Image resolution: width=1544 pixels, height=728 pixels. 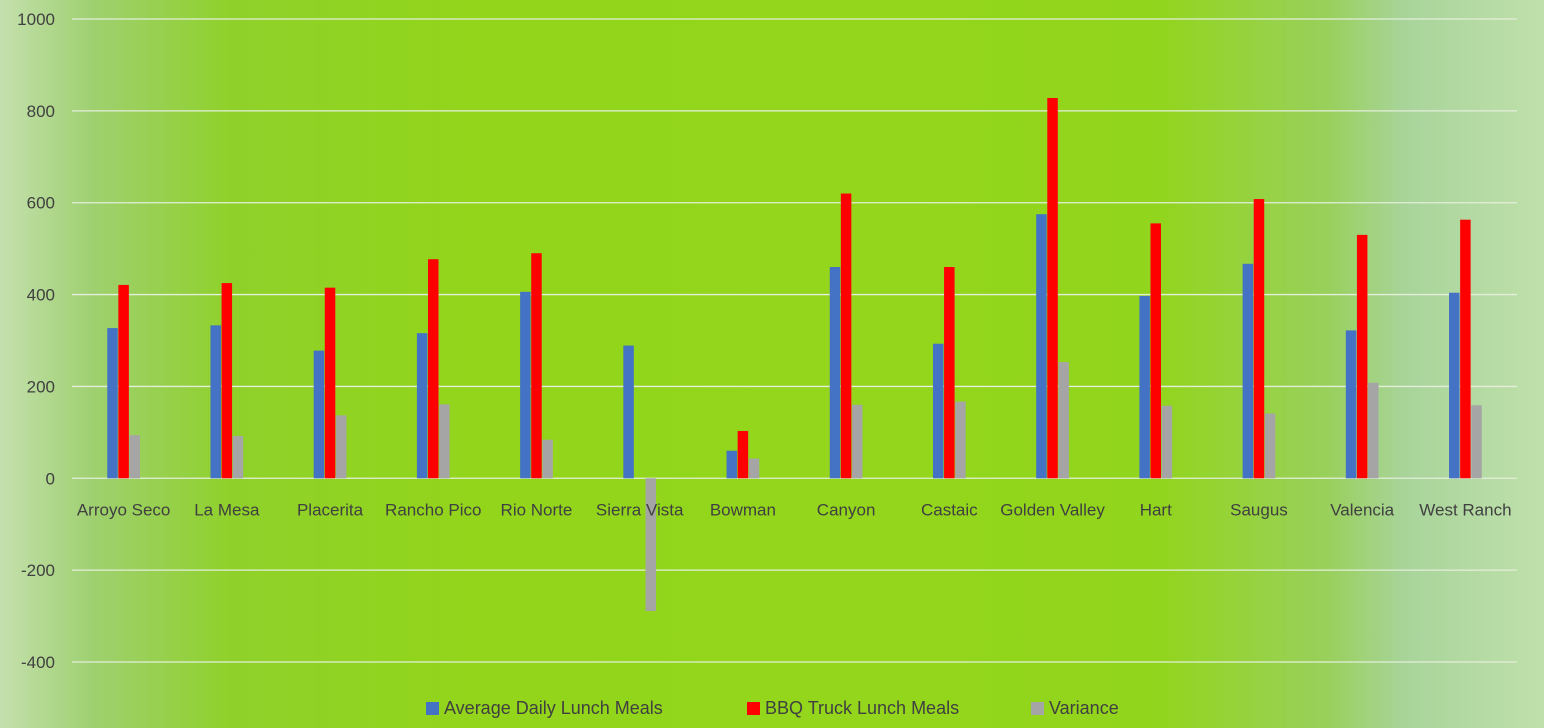 I want to click on bar-variance-saugus, so click(x=1270, y=446).